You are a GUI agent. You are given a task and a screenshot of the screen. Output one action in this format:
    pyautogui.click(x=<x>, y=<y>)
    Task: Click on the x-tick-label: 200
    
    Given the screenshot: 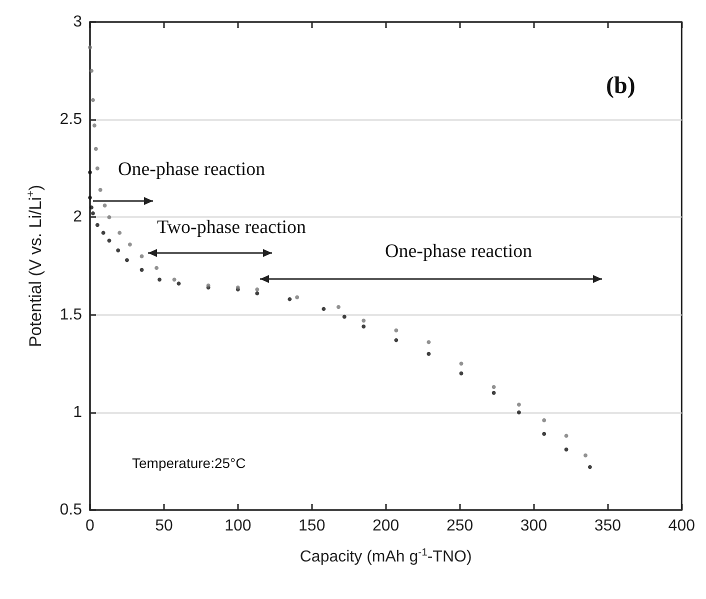 What is the action you would take?
    pyautogui.click(x=386, y=526)
    